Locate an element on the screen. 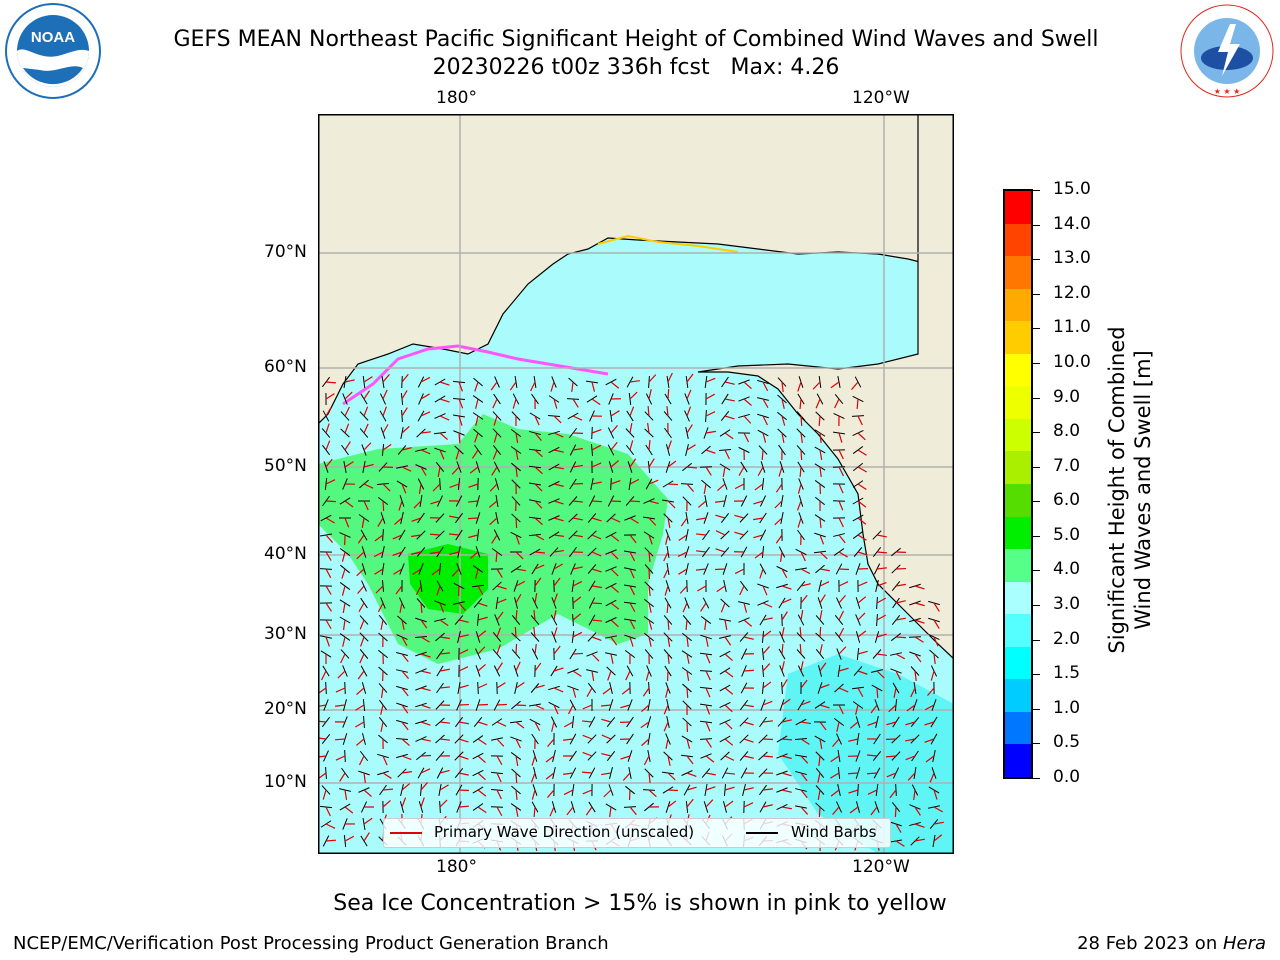  wind-barb is located at coordinates (326, 450).